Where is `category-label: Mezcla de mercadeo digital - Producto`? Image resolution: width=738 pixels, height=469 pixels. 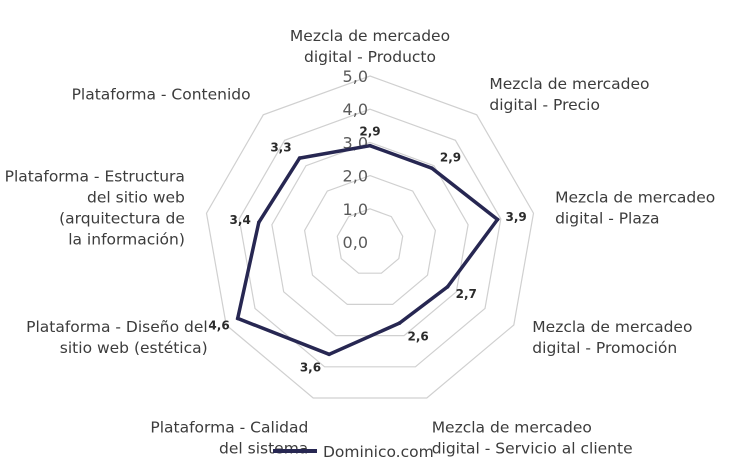 category-label: Mezcla de mercadeo digital - Producto is located at coordinates (370, 46).